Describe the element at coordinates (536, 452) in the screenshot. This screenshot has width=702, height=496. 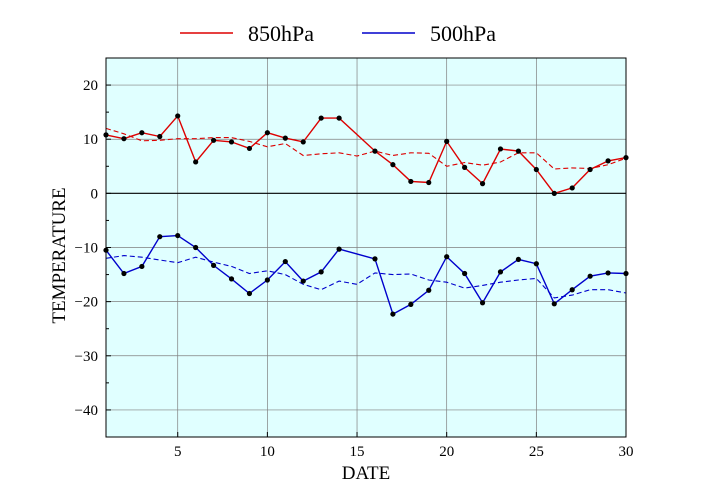
I see `x-tick-label: 25` at that location.